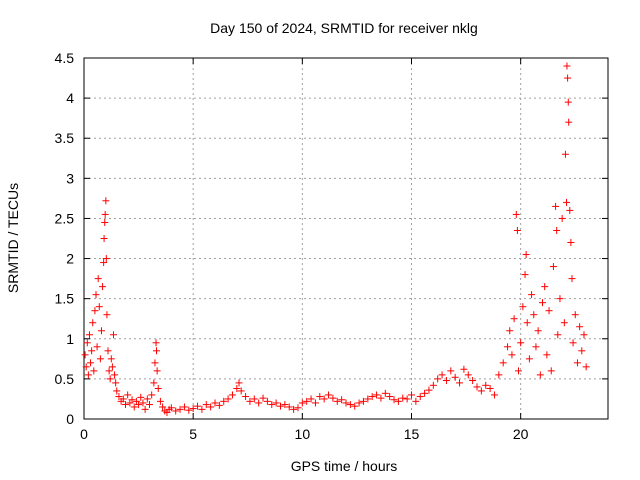 This screenshot has width=640, height=480. I want to click on y-tick-label: 2, so click(70, 259).